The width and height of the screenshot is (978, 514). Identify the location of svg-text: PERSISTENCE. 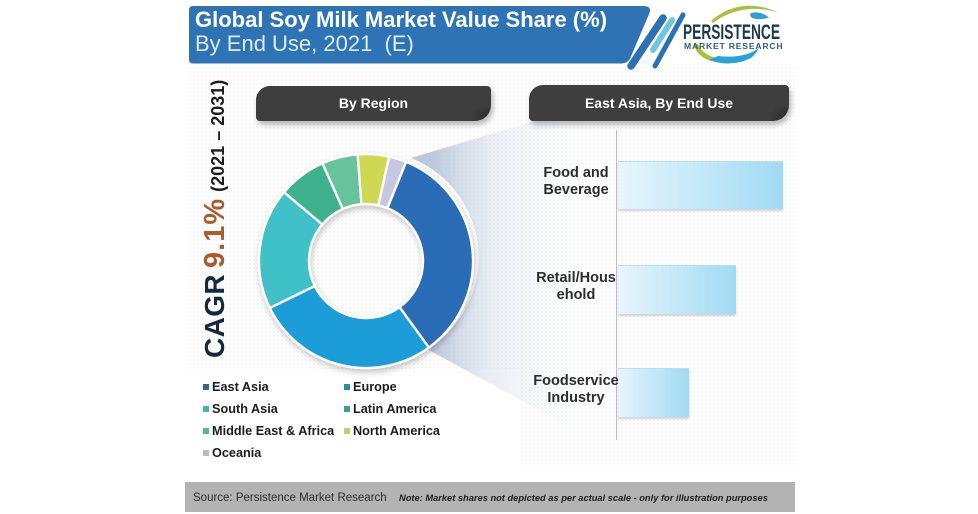
(731, 32).